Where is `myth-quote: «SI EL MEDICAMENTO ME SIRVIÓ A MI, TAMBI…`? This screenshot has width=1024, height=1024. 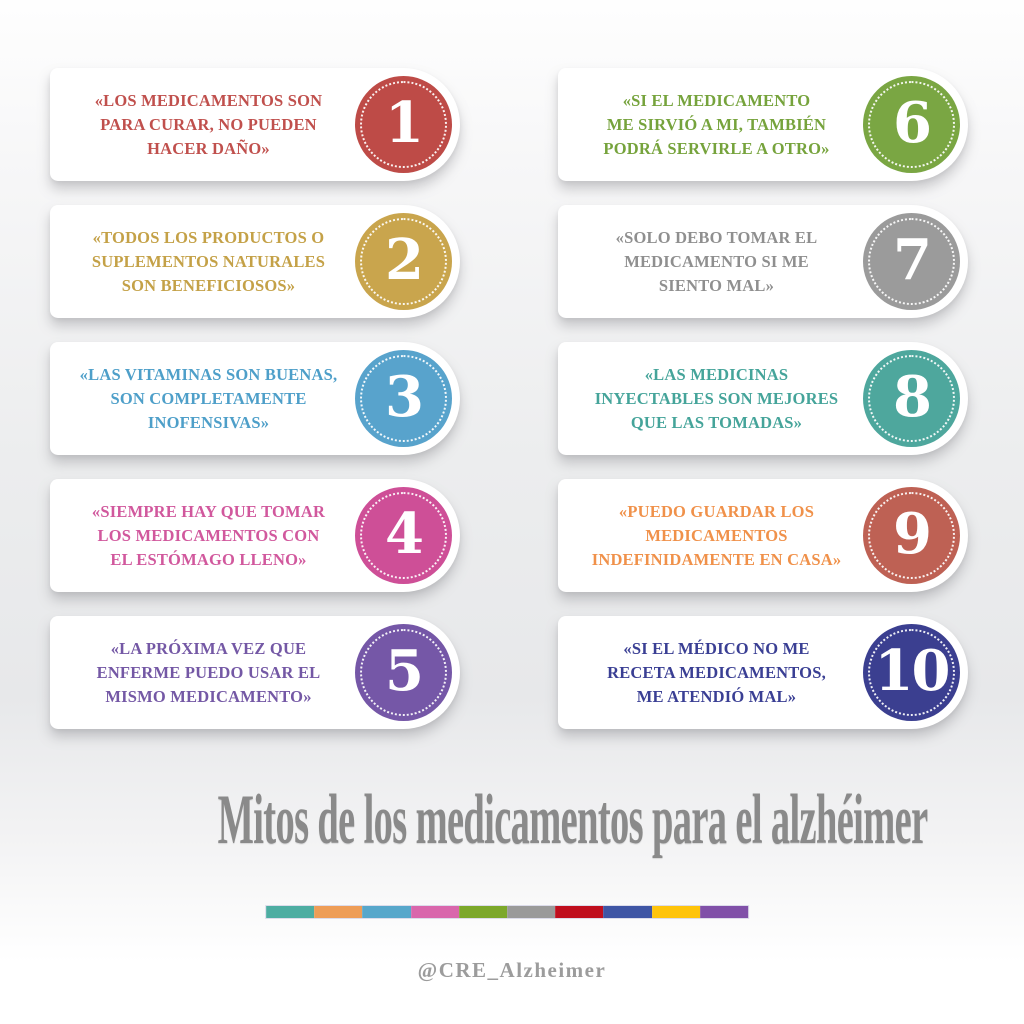 myth-quote: «SI EL MEDICAMENTO ME SIRVIÓ A MI, TAMBI… is located at coordinates (716, 124).